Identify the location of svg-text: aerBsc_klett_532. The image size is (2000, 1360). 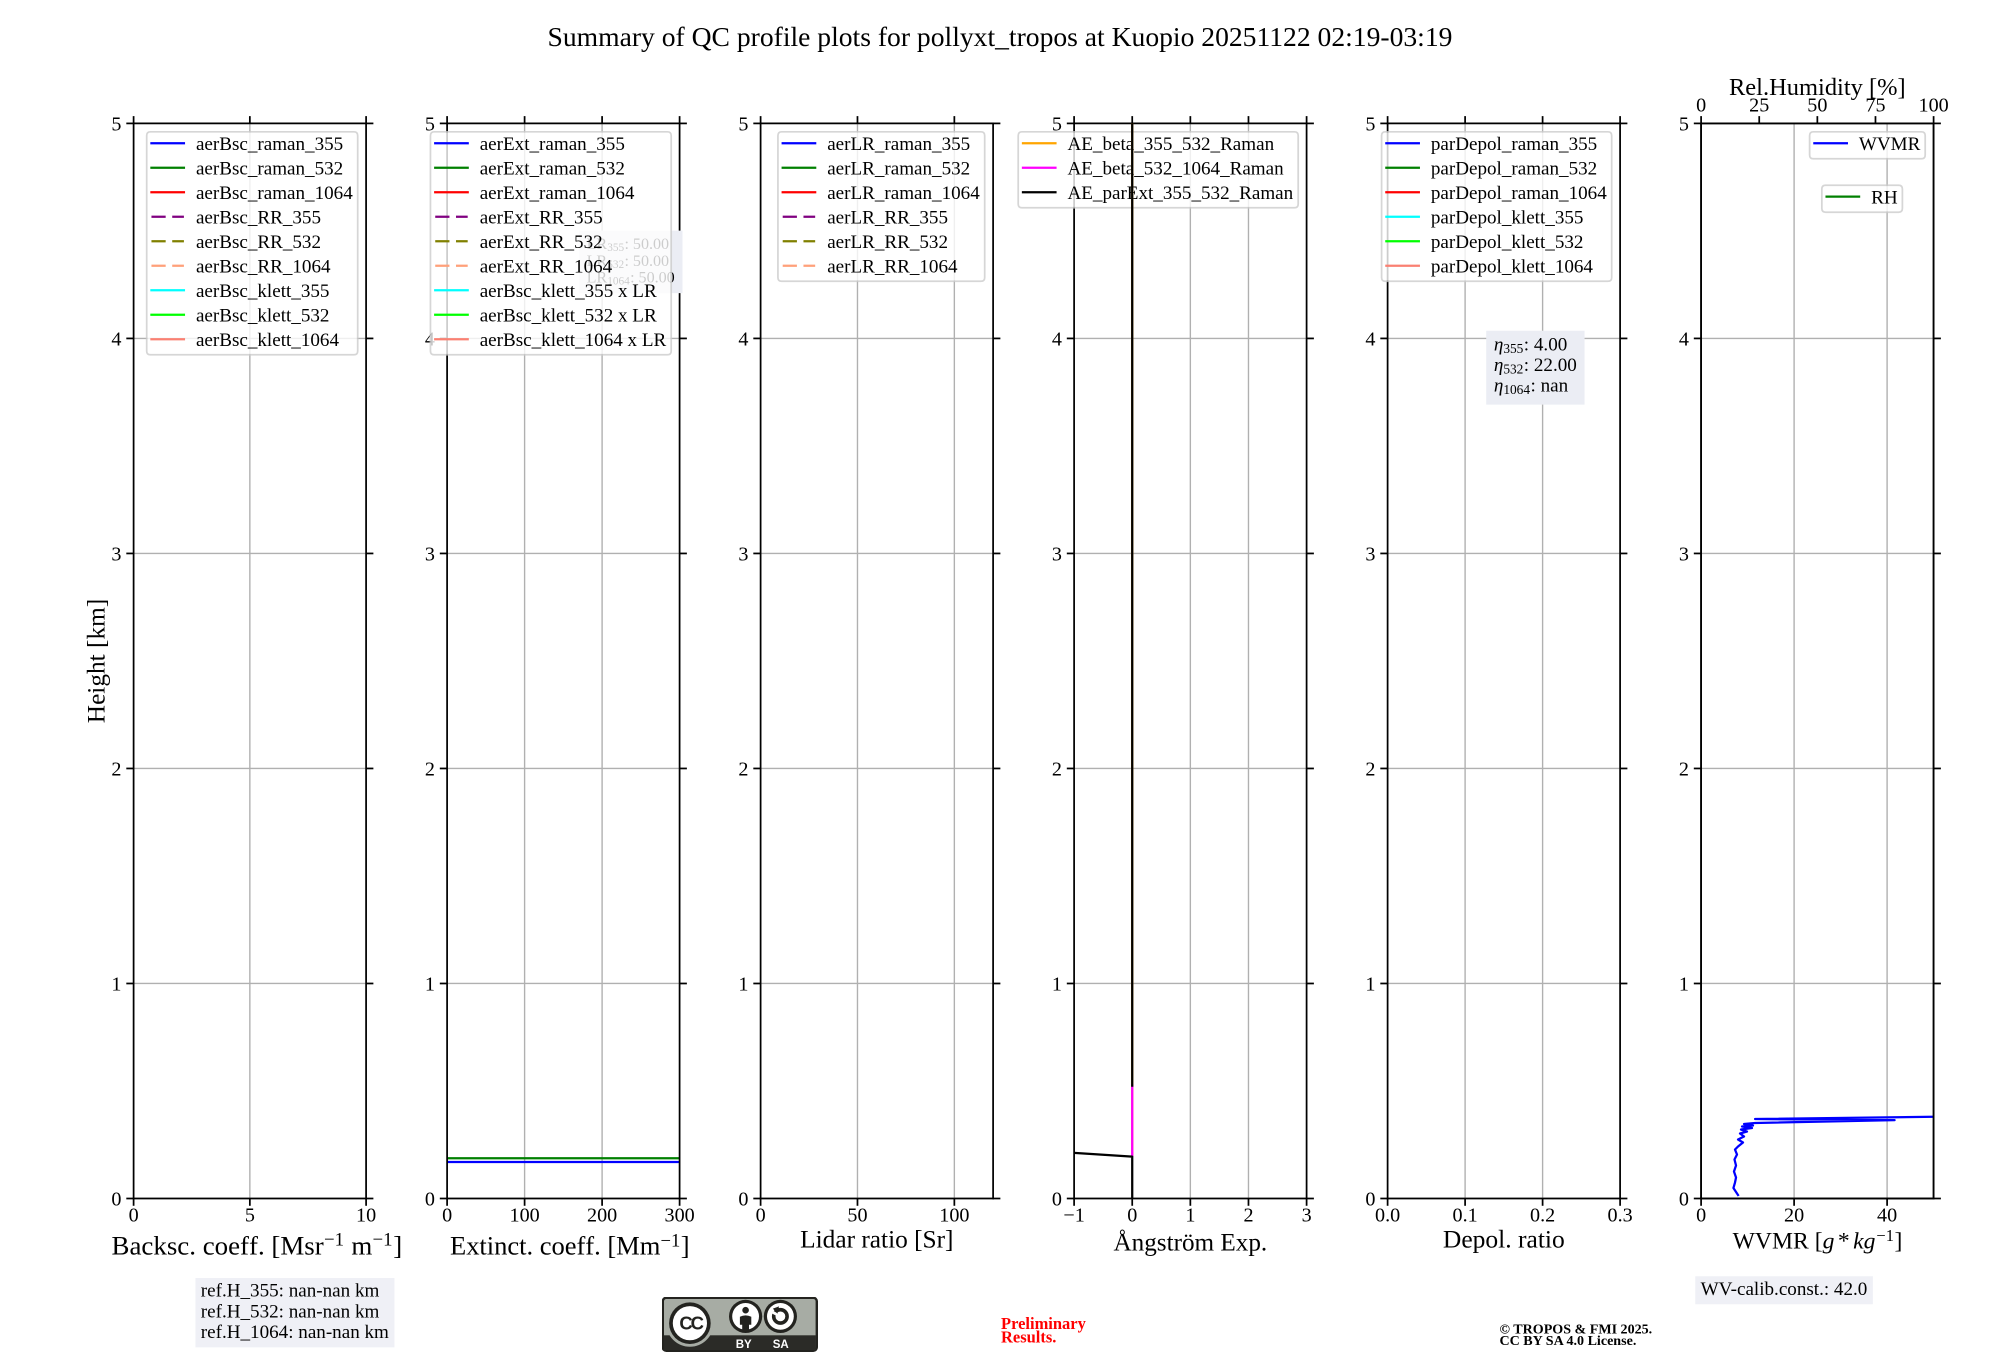
(263, 315).